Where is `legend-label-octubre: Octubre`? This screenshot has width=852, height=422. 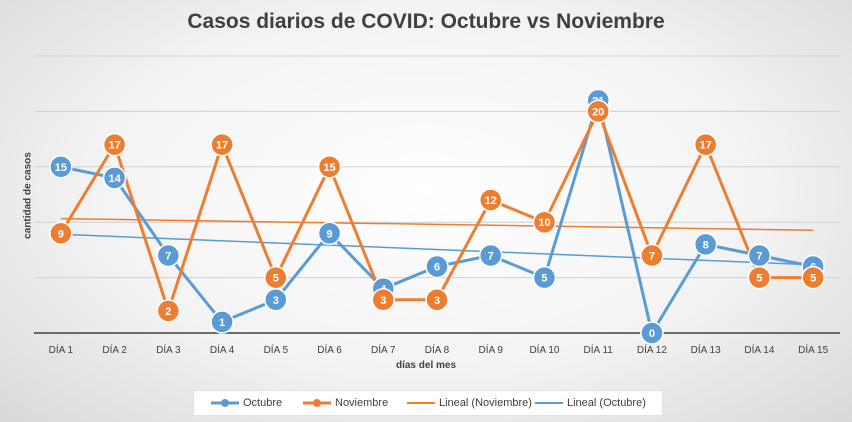
legend-label-octubre: Octubre is located at coordinates (263, 403).